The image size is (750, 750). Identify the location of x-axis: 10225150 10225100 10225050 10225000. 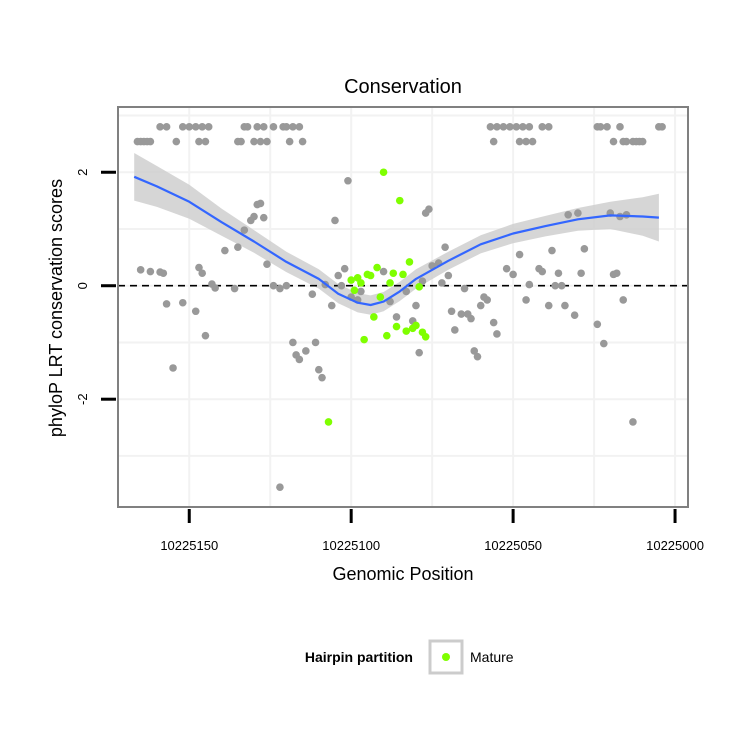
(432, 531).